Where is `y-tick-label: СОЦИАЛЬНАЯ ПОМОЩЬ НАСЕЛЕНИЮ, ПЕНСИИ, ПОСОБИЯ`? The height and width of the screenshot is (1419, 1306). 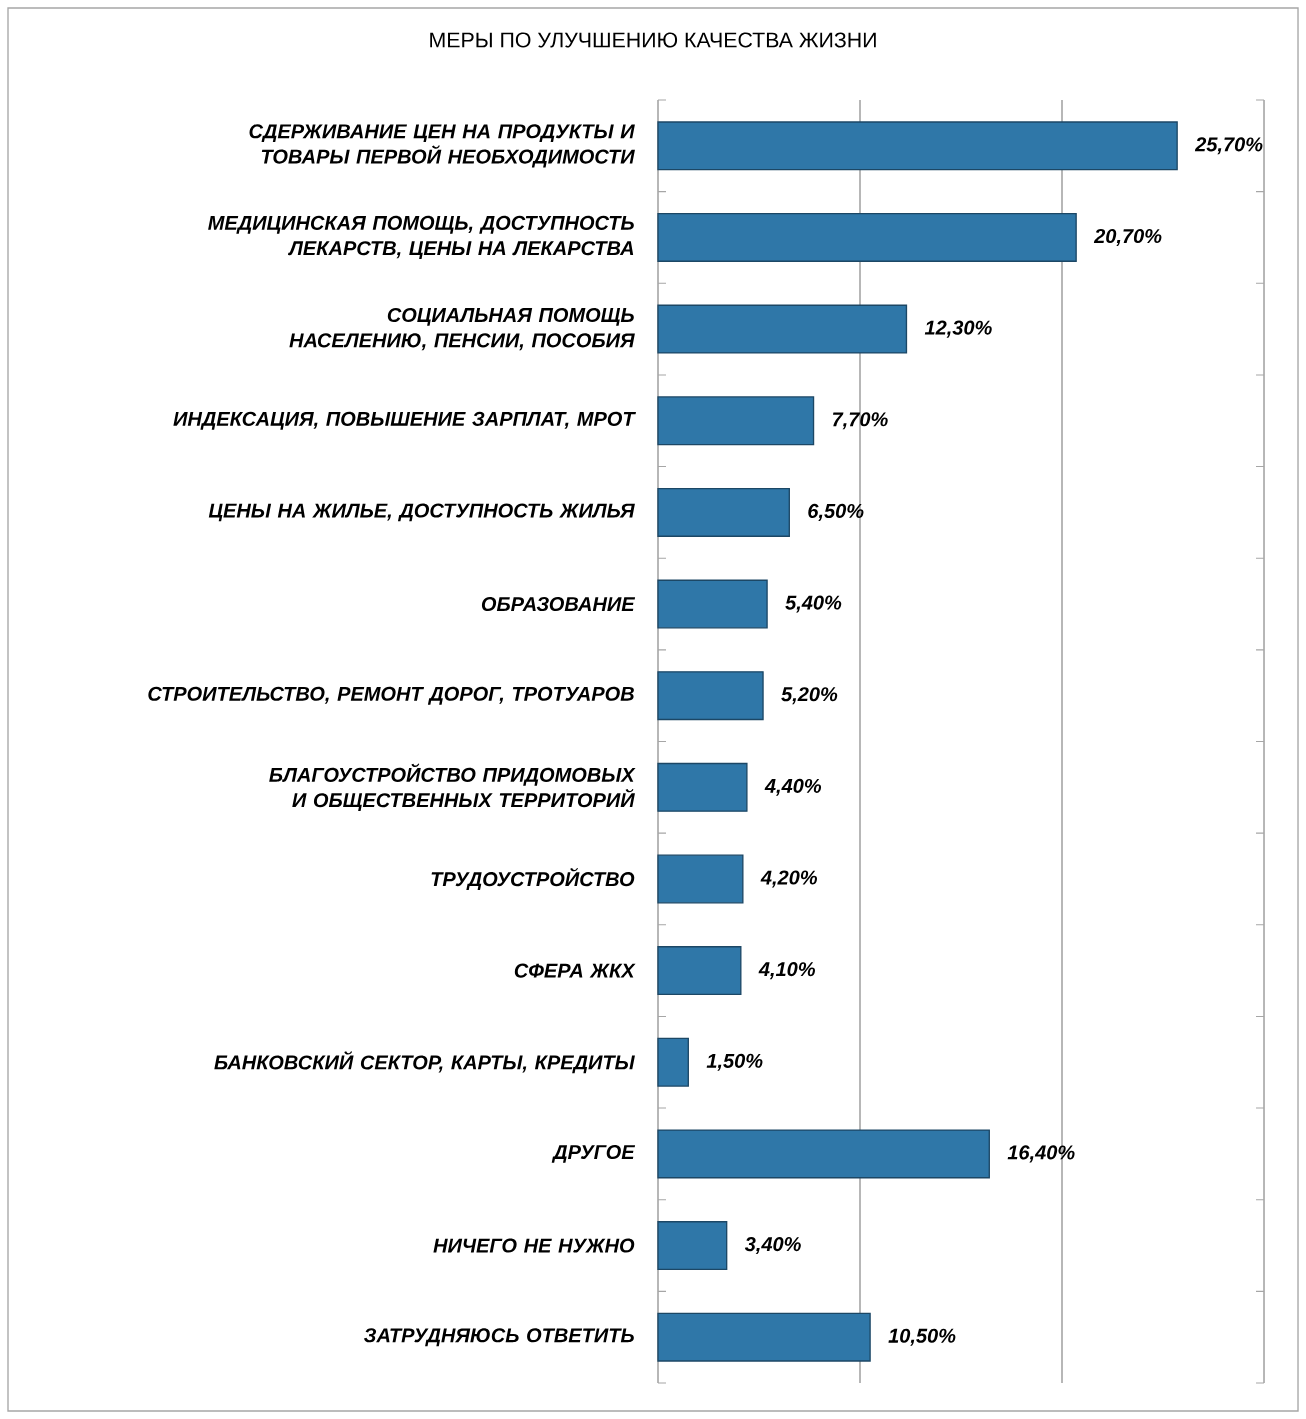
y-tick-label: СОЦИАЛЬНАЯ ПОМОЩЬ НАСЕЛЕНИЮ, ПЕНСИИ, ПОСОБИЯ is located at coordinates (462, 329).